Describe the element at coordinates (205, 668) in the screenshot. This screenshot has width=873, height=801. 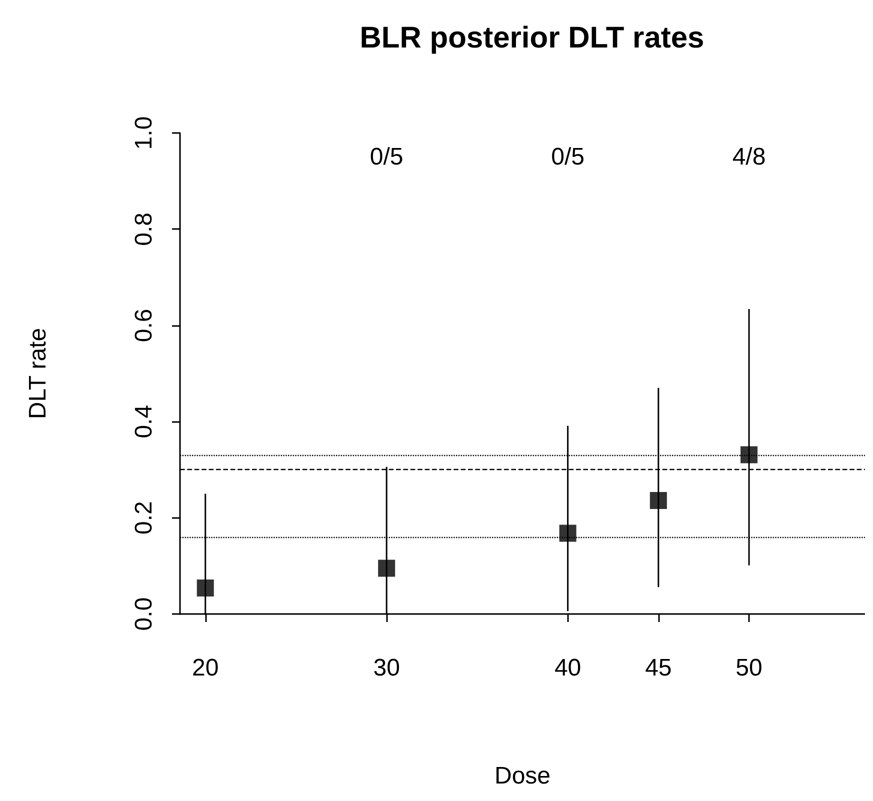
I see `x-tick-label: 20` at that location.